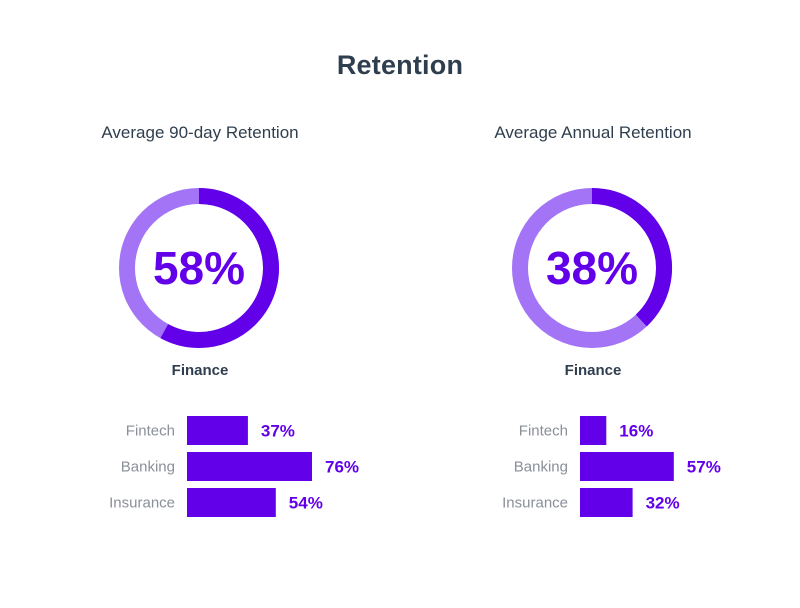  I want to click on donut-title: Average 90-day Retention, so click(200, 132).